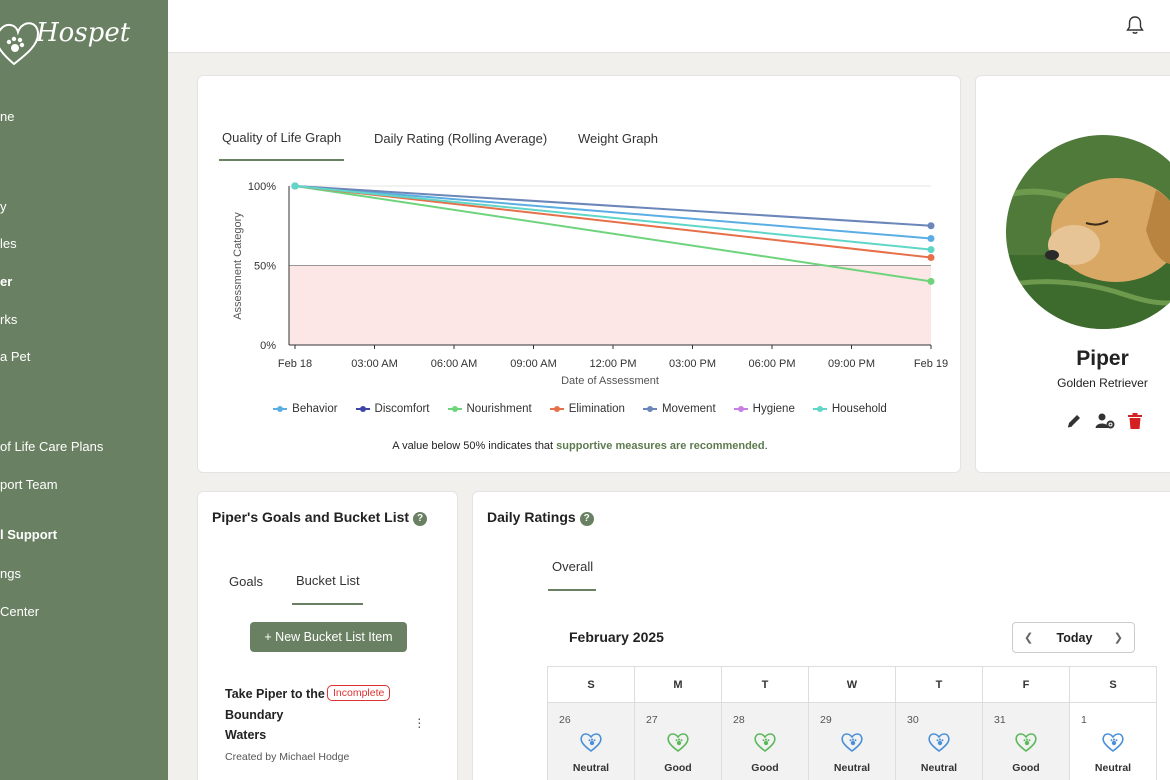  I want to click on calendar-day-cell: 31 Good, so click(1026, 741).